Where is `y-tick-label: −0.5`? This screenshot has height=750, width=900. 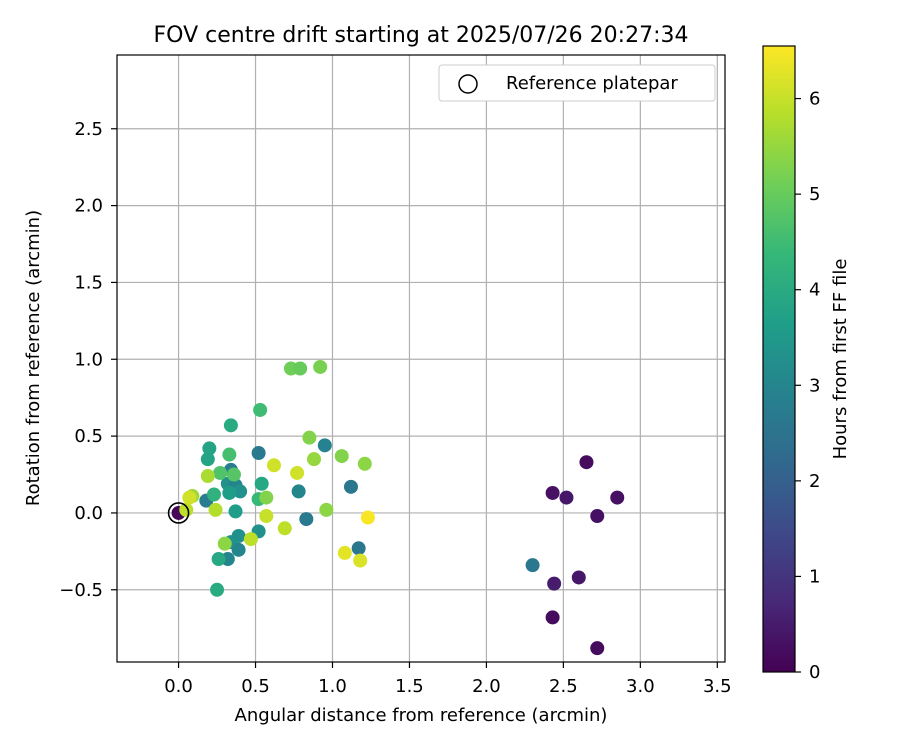
y-tick-label: −0.5 is located at coordinates (81, 590).